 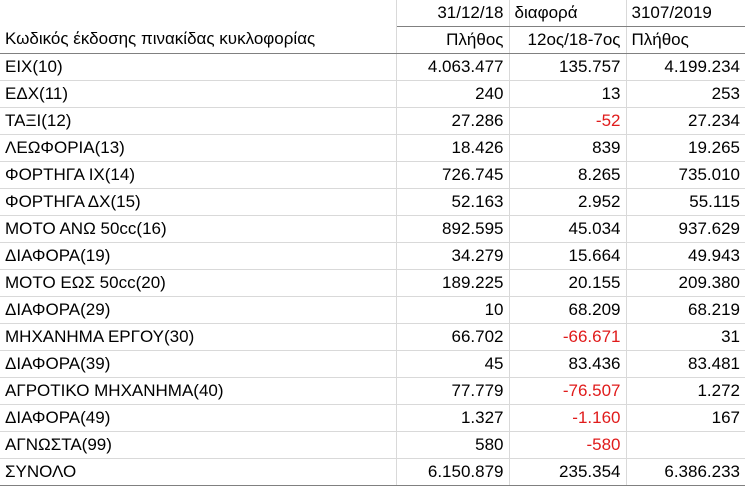 I want to click on header-count-previous: Πλήθος, so click(x=453, y=40).